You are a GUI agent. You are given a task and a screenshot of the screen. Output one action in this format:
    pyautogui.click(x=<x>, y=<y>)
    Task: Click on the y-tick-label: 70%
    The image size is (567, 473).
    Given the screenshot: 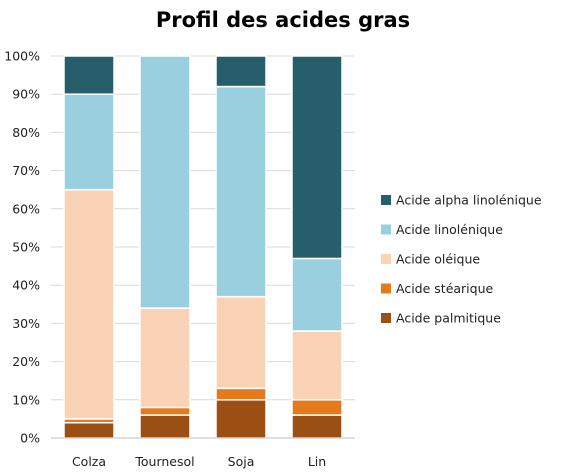 What is the action you would take?
    pyautogui.click(x=26, y=170)
    